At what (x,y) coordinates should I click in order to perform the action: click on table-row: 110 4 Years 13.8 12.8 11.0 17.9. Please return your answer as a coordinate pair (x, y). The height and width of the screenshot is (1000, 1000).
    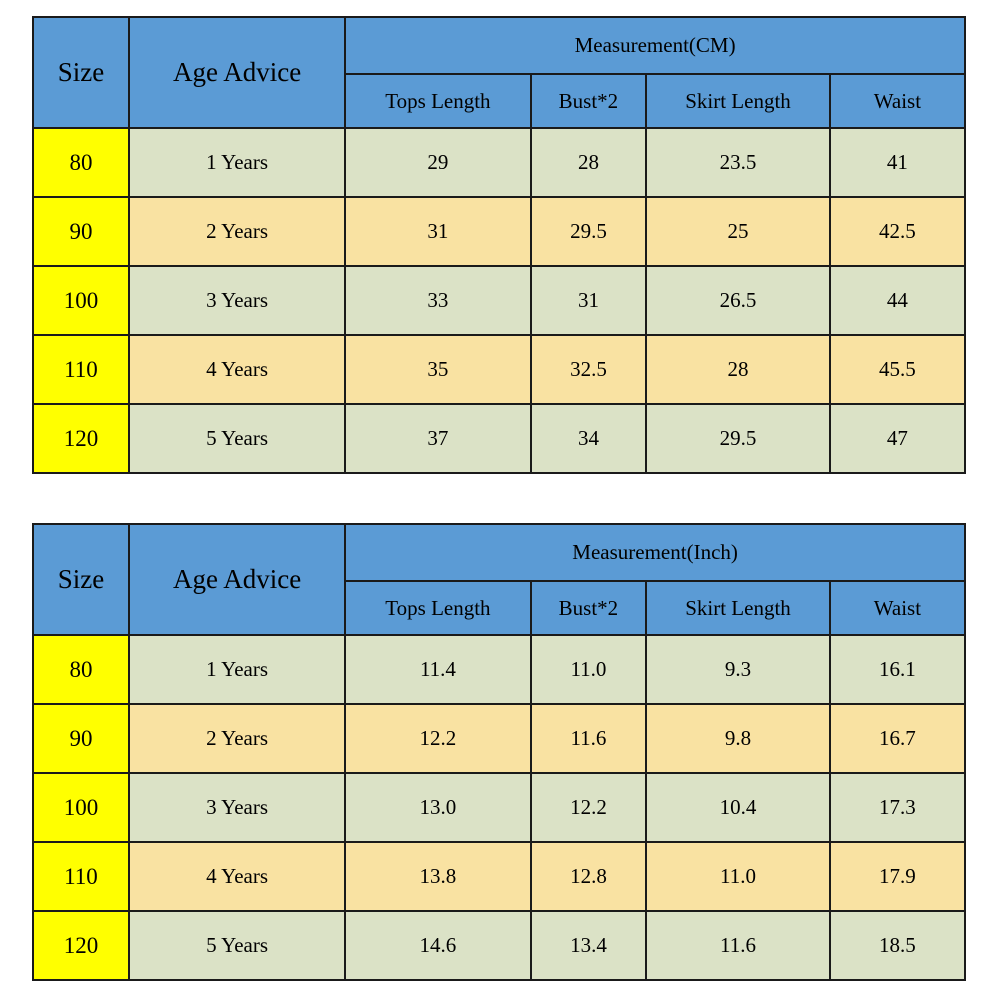
    Looking at the image, I should click on (499, 876).